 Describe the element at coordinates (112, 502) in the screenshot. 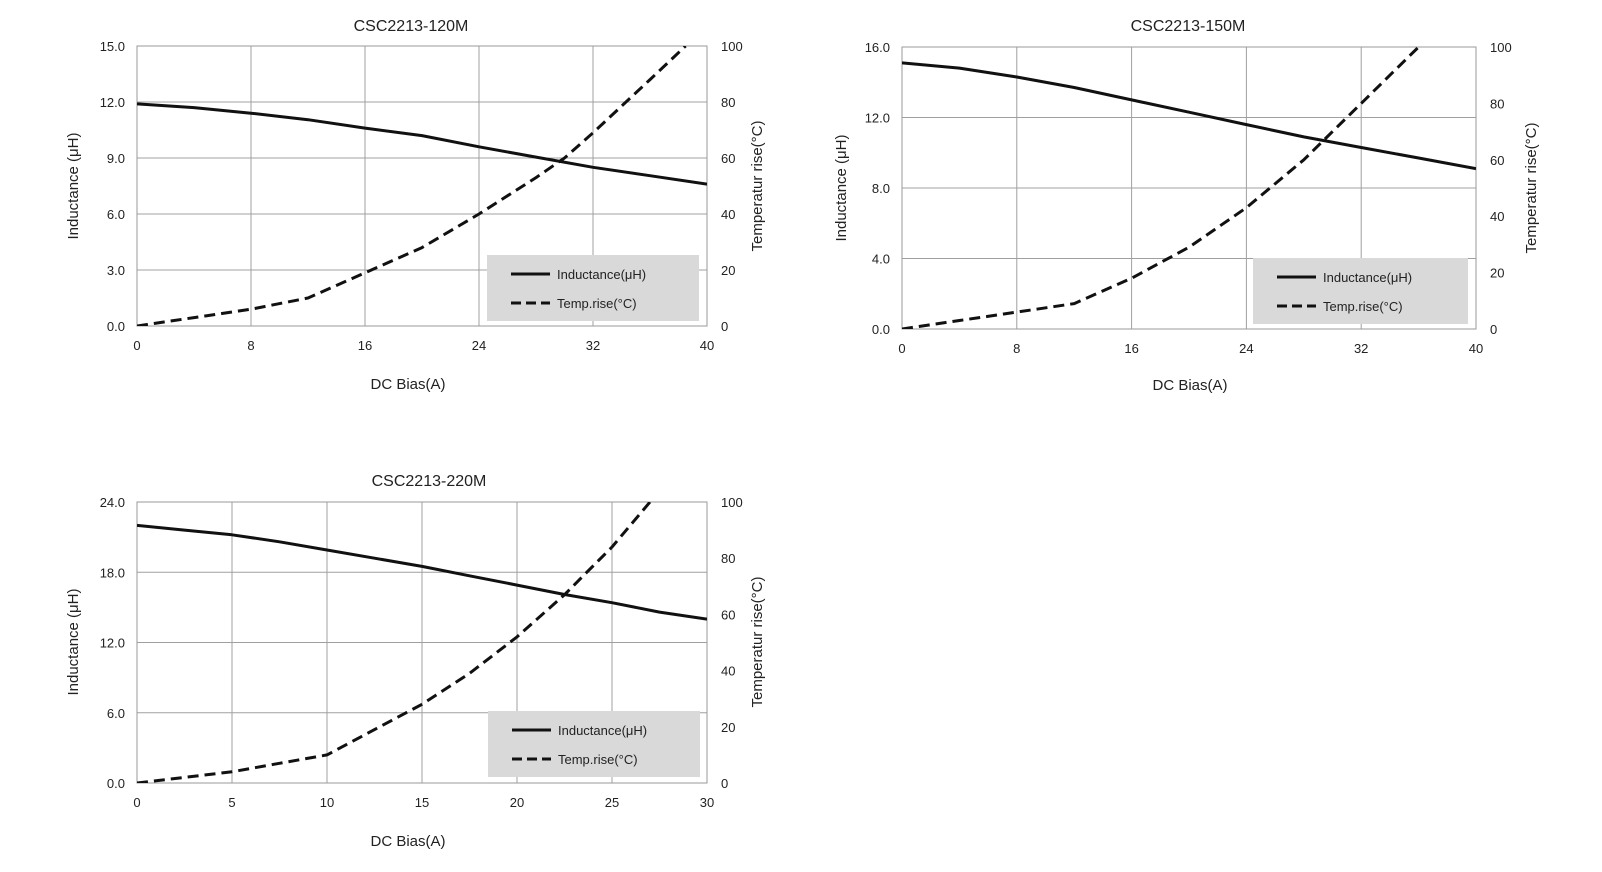

I see `y-tick-label: 24.0` at that location.